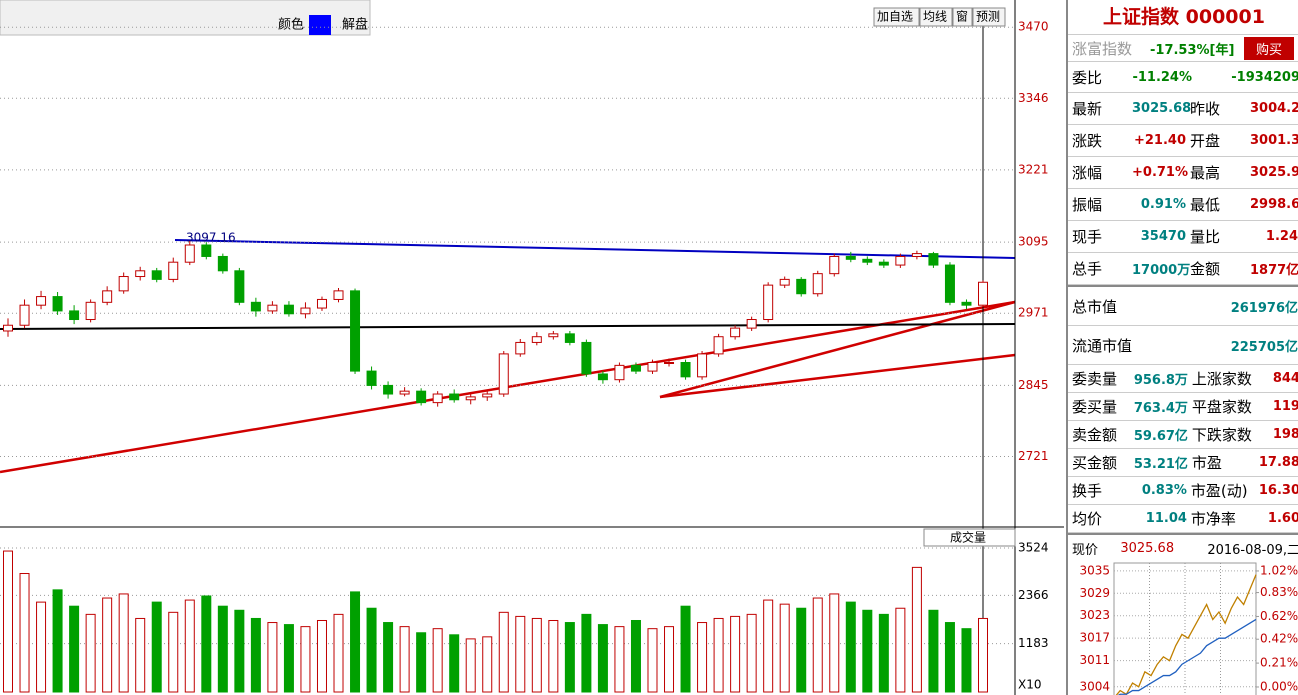 This screenshot has height=695, width=1298. What do you see at coordinates (1183, 77) in the screenshot?
I see `row: 委比 -11.24% -1934209` at bounding box center [1183, 77].